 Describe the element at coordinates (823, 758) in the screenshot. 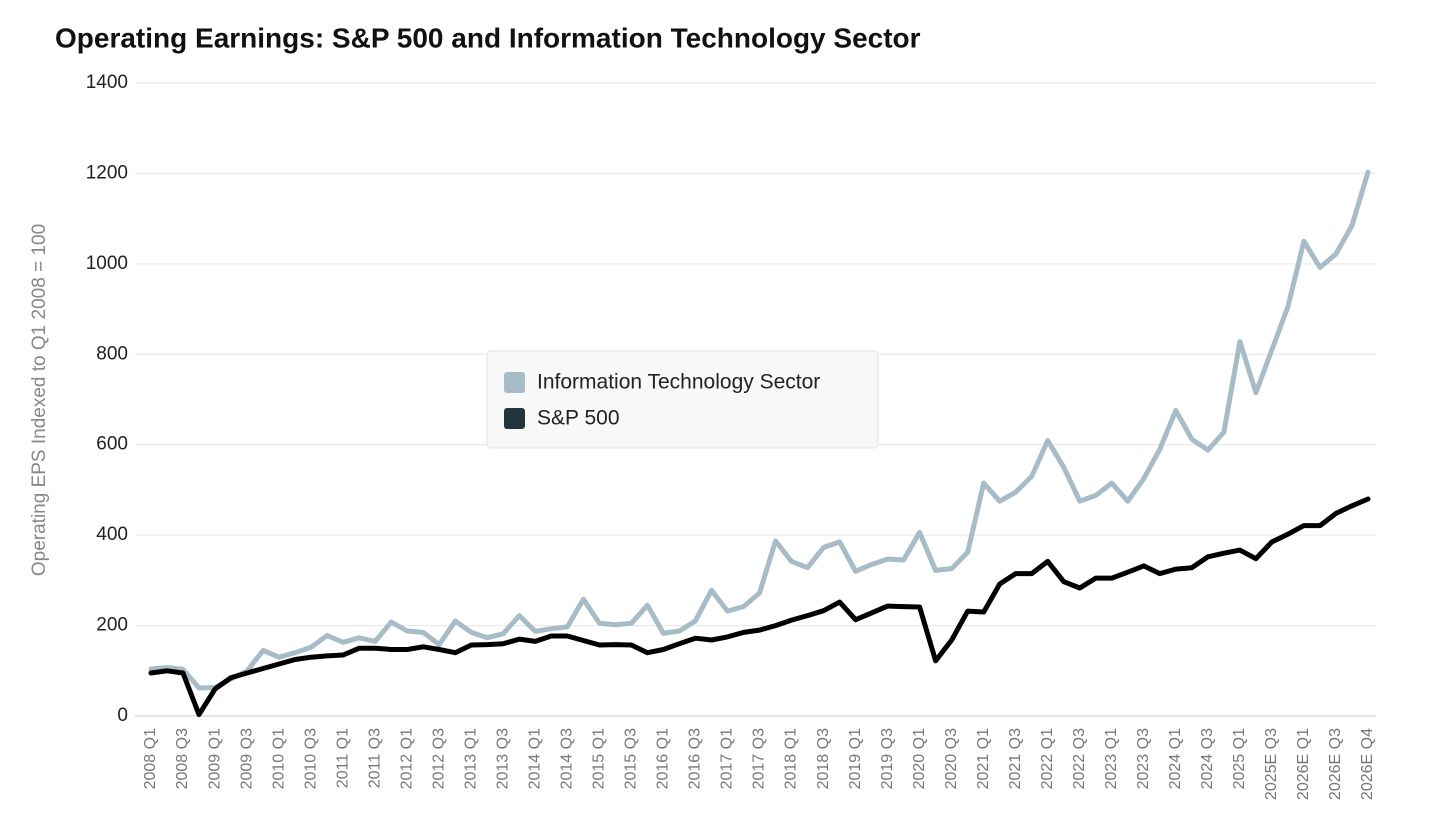

I see `x-tick-label: 2018 Q3` at that location.